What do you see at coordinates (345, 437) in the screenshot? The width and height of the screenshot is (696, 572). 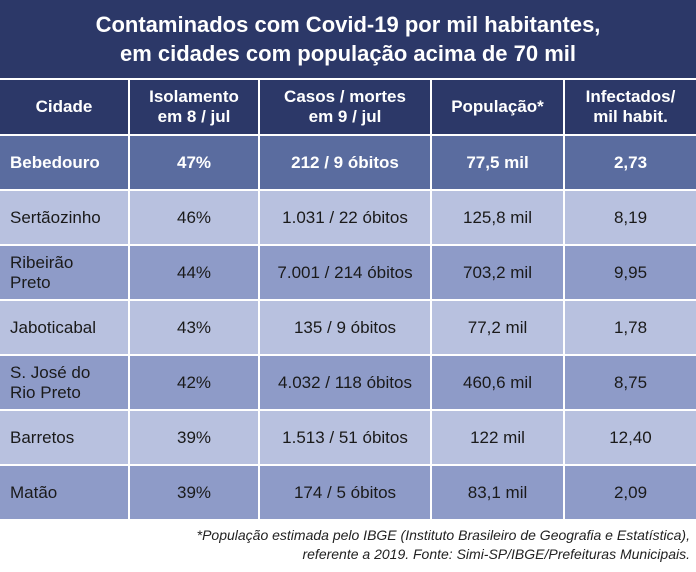 I see `table-cell: 1.513 / 51 óbitos` at bounding box center [345, 437].